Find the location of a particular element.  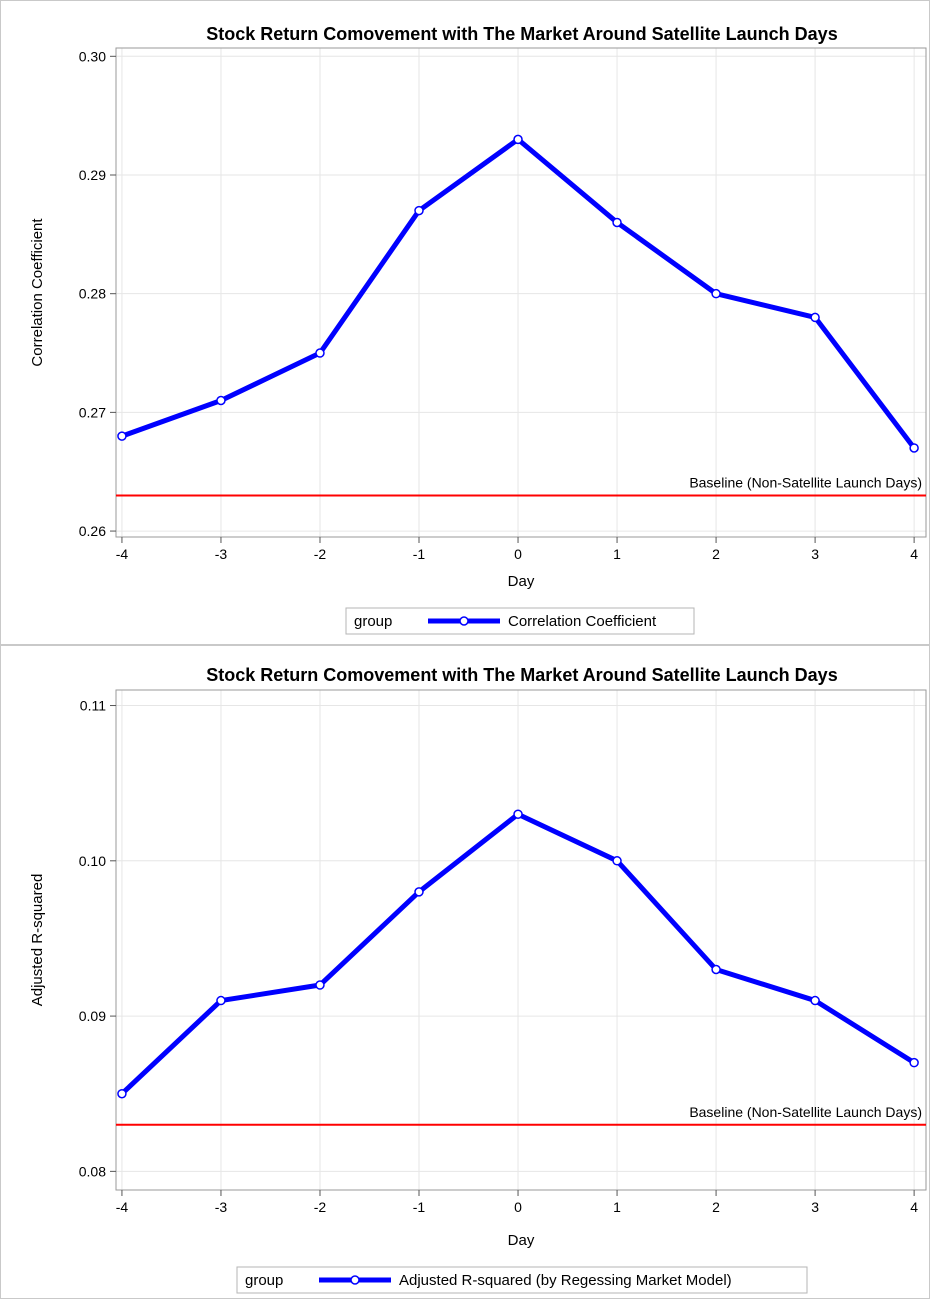

y-tick-label: 0.29 is located at coordinates (92, 175).